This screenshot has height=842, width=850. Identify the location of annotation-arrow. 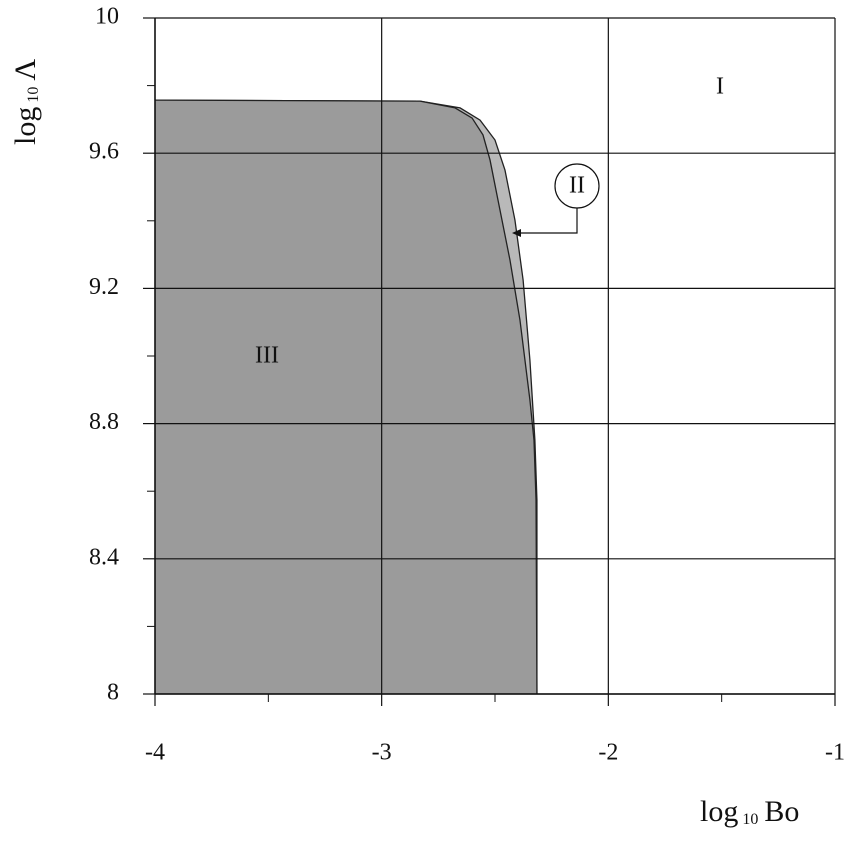
(516, 233).